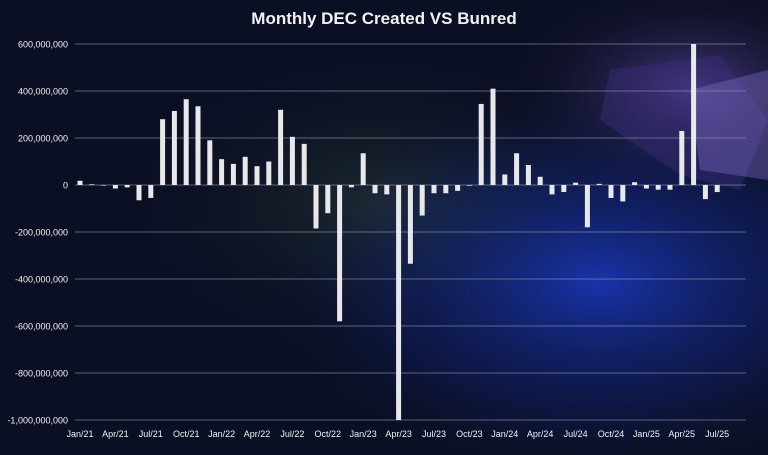  I want to click on y-tick-label: -800,000,000, so click(41, 374).